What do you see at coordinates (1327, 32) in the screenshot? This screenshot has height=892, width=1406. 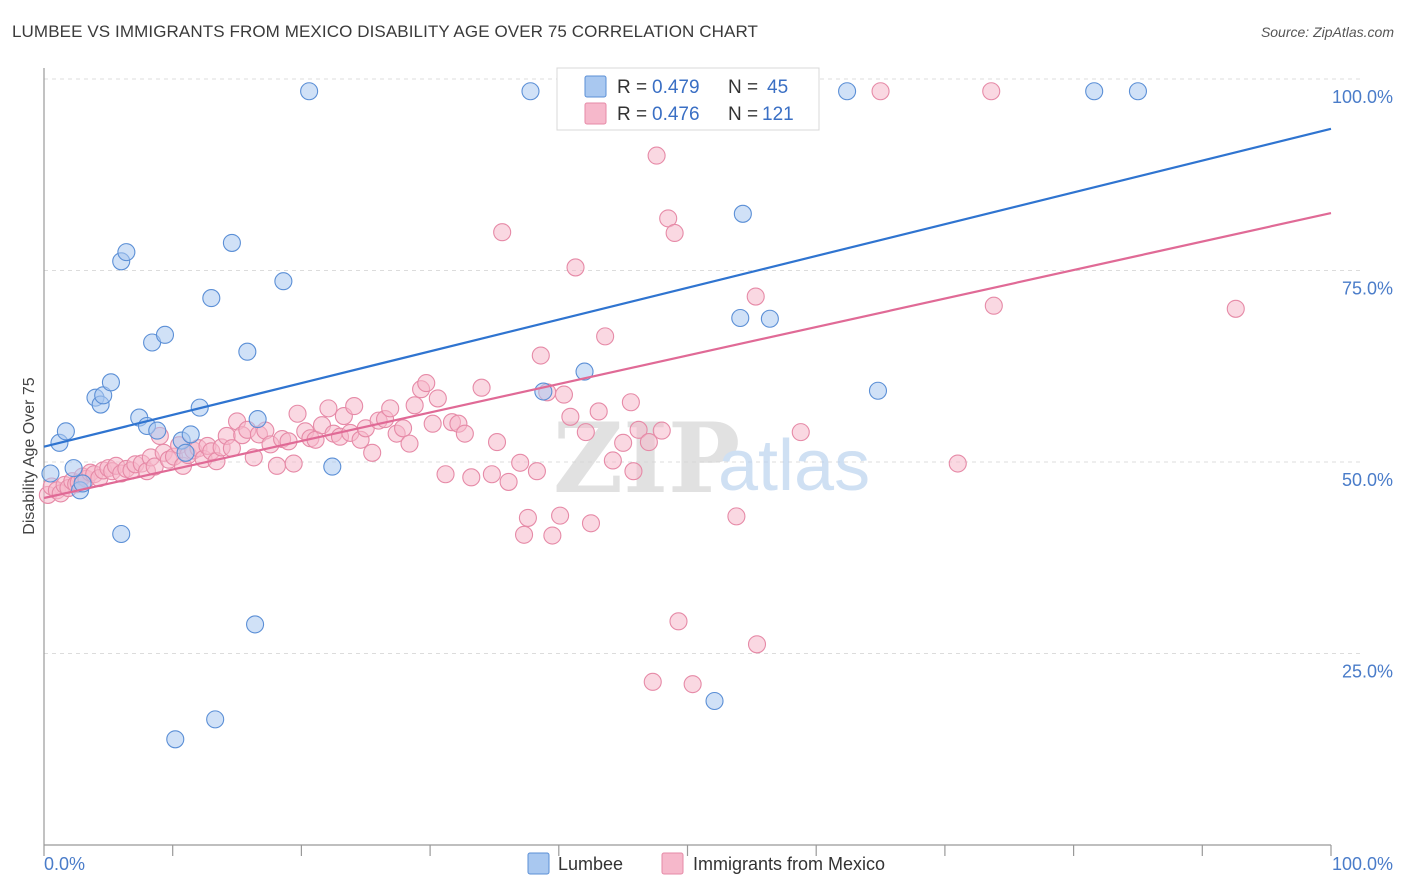 I see `source-credit: Source: ZipAtlas.com` at bounding box center [1327, 32].